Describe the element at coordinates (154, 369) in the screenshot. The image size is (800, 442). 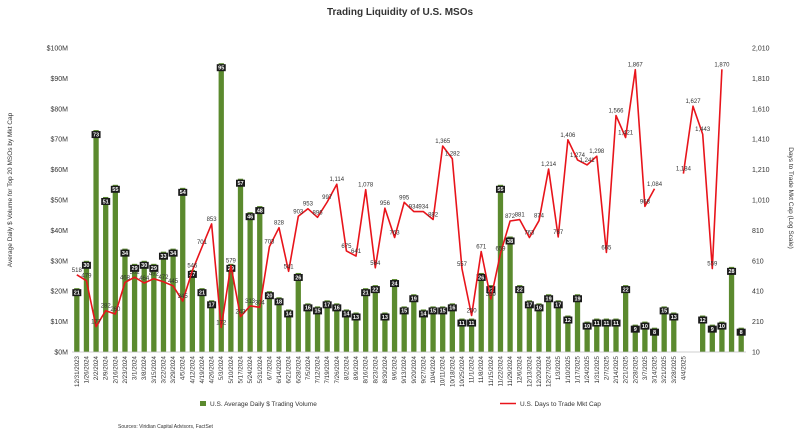
I see `x-tick-label: 3/15/2024` at that location.